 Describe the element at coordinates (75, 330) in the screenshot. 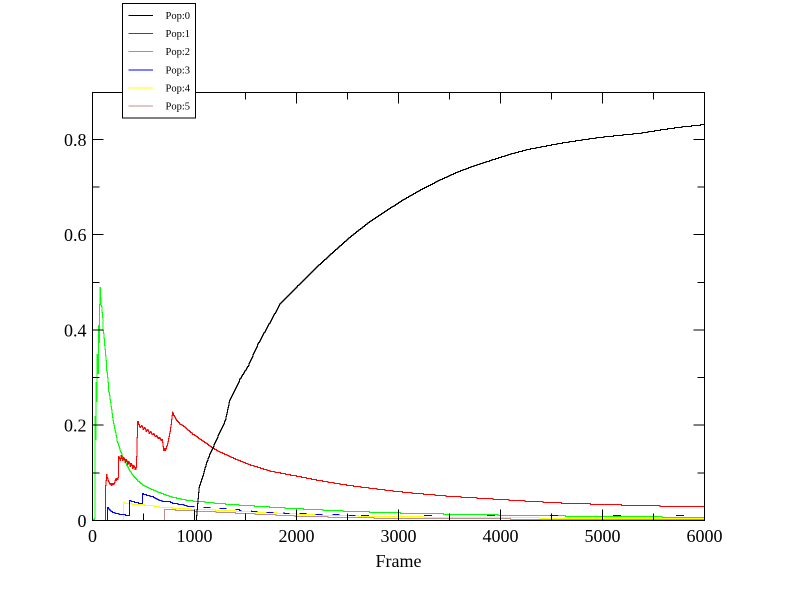

I see `svg-text: 0.4` at that location.